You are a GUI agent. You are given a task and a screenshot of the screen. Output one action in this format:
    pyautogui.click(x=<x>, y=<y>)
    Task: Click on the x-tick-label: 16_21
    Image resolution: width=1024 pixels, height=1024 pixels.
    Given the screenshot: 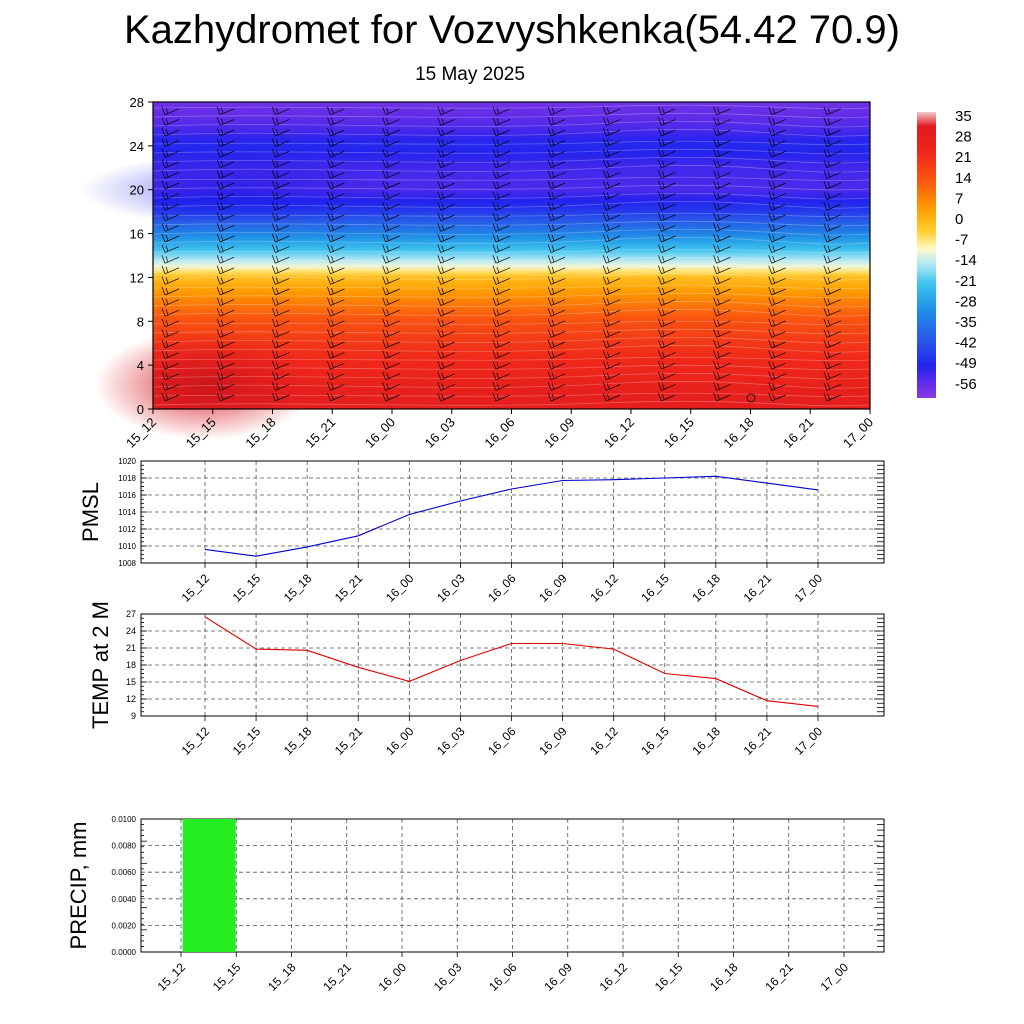 What is the action you would take?
    pyautogui.click(x=758, y=588)
    